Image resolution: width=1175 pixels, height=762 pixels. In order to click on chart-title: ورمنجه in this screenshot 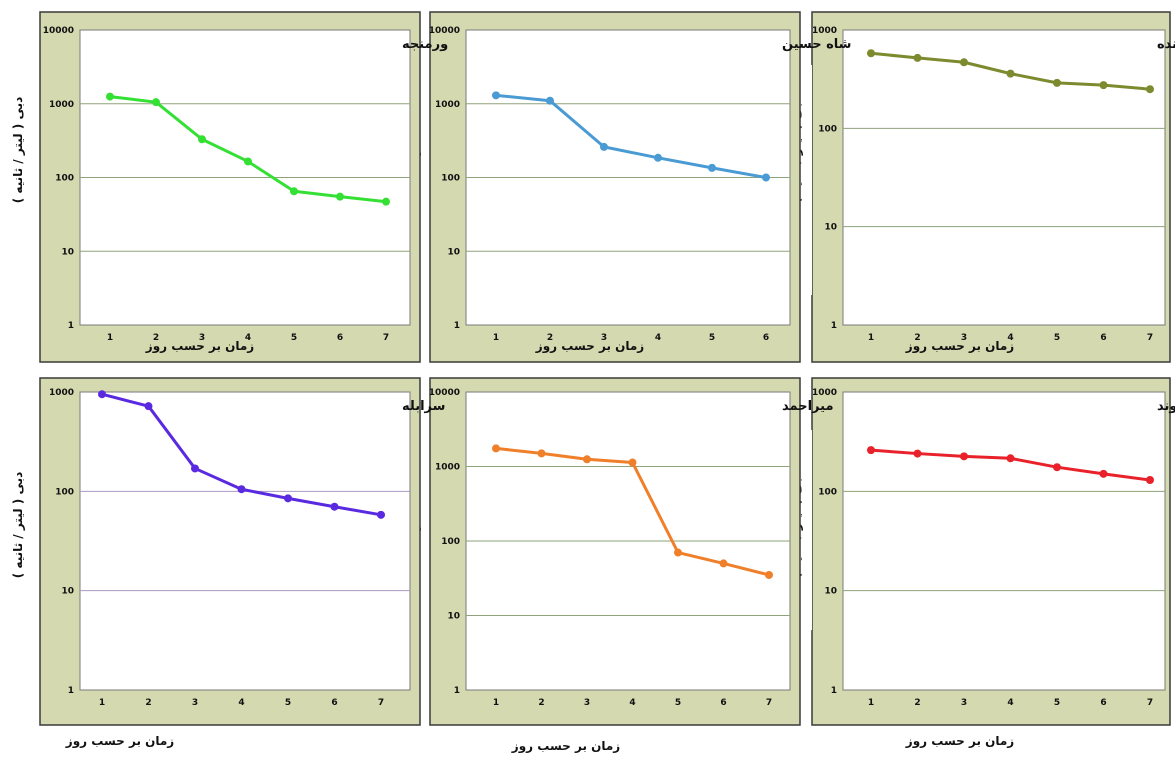, I will do `click(425, 44)`.